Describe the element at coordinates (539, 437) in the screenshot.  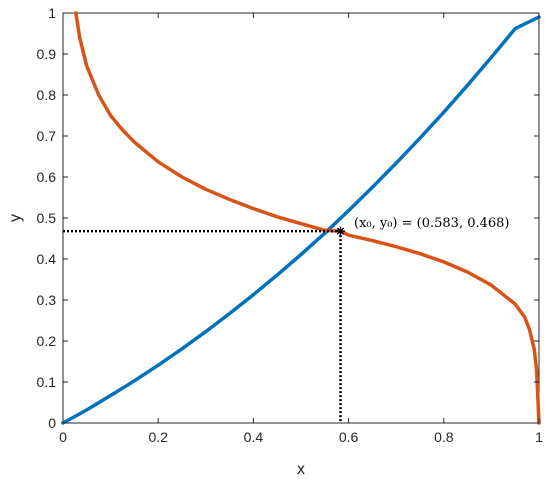
I see `x-tick-label: 1` at that location.